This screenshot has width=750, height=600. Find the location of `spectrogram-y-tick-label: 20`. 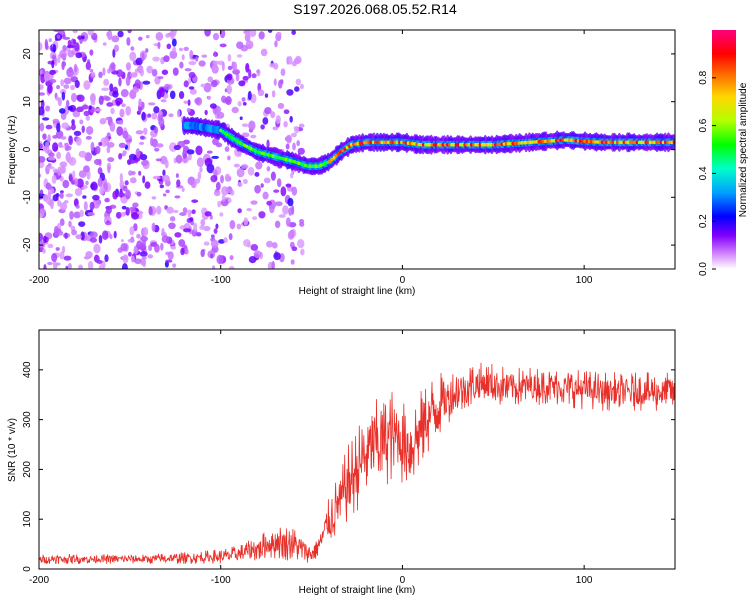

spectrogram-y-tick-label: 20 is located at coordinates (27, 54).